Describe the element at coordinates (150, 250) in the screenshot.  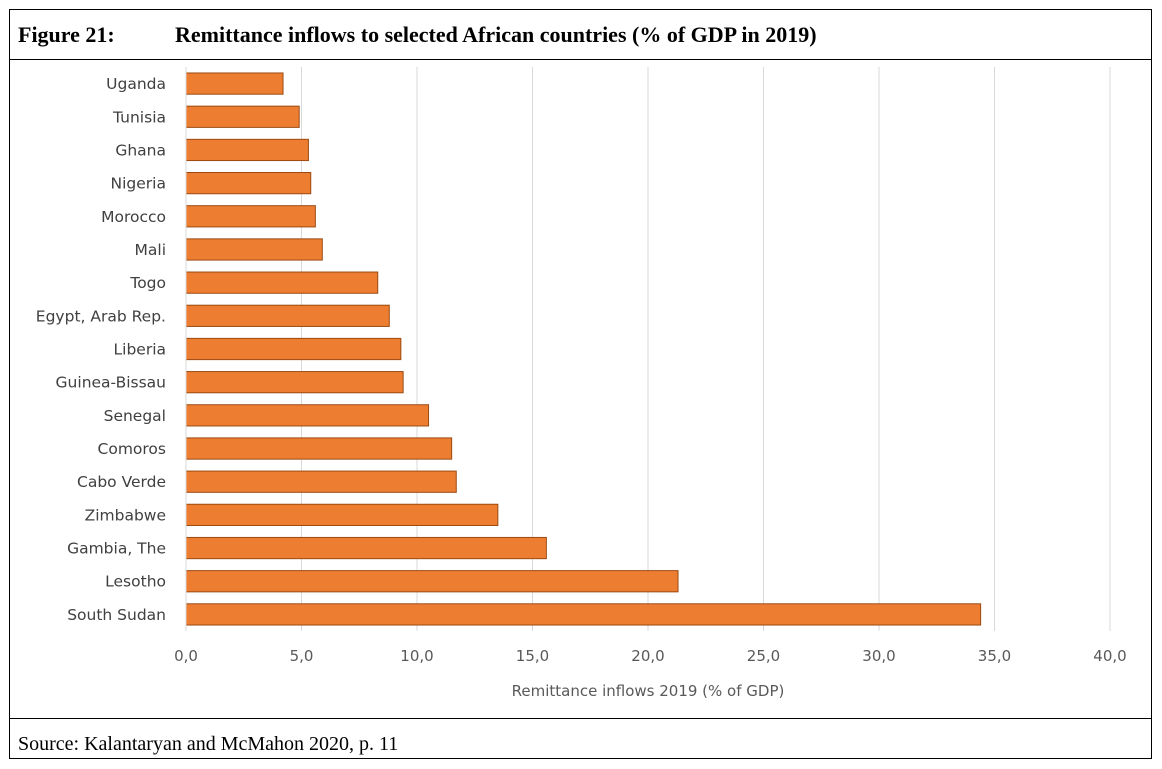
I see `category-label: Mali` at that location.